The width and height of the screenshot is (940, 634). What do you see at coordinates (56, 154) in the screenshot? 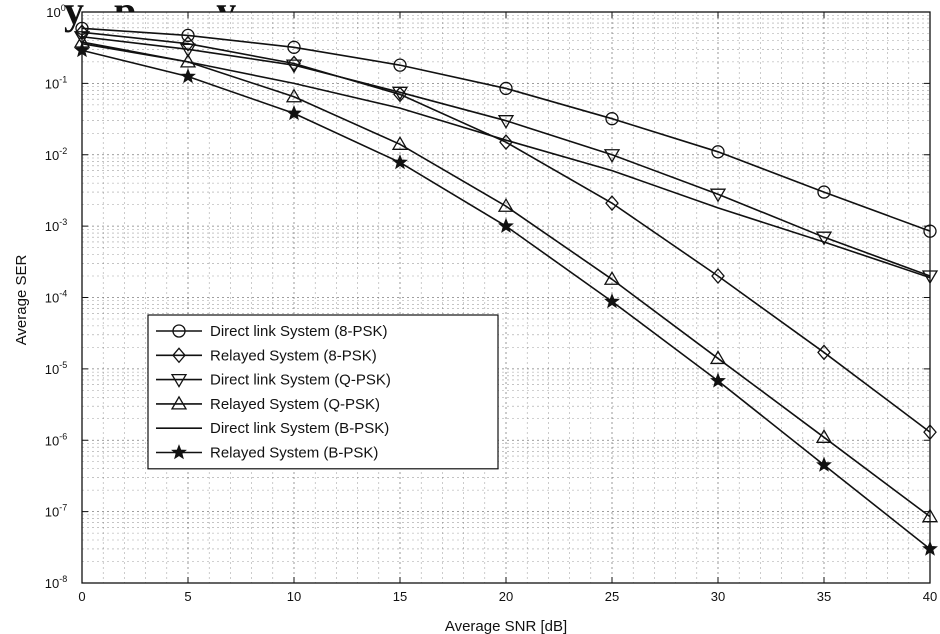
I see `y-tick-label: 10⁻²` at bounding box center [56, 154].